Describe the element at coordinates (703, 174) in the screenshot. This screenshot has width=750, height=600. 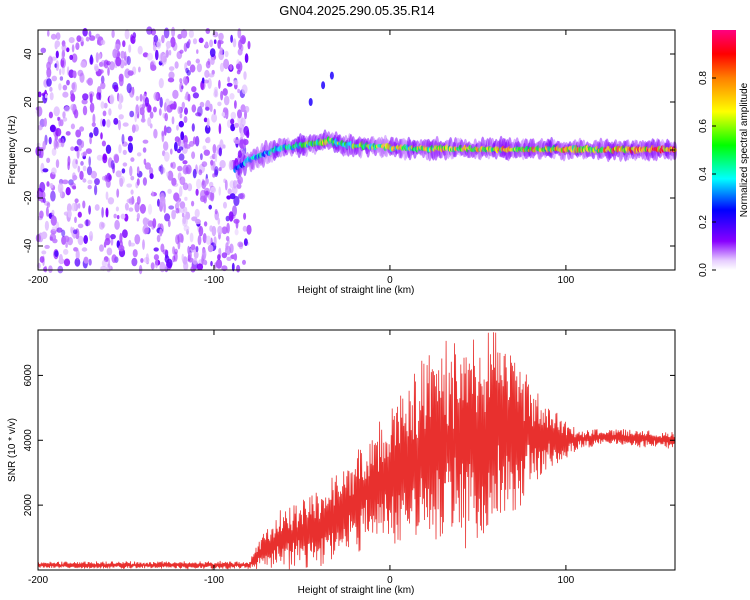
I see `colorbar-tick-label: 0.4` at that location.